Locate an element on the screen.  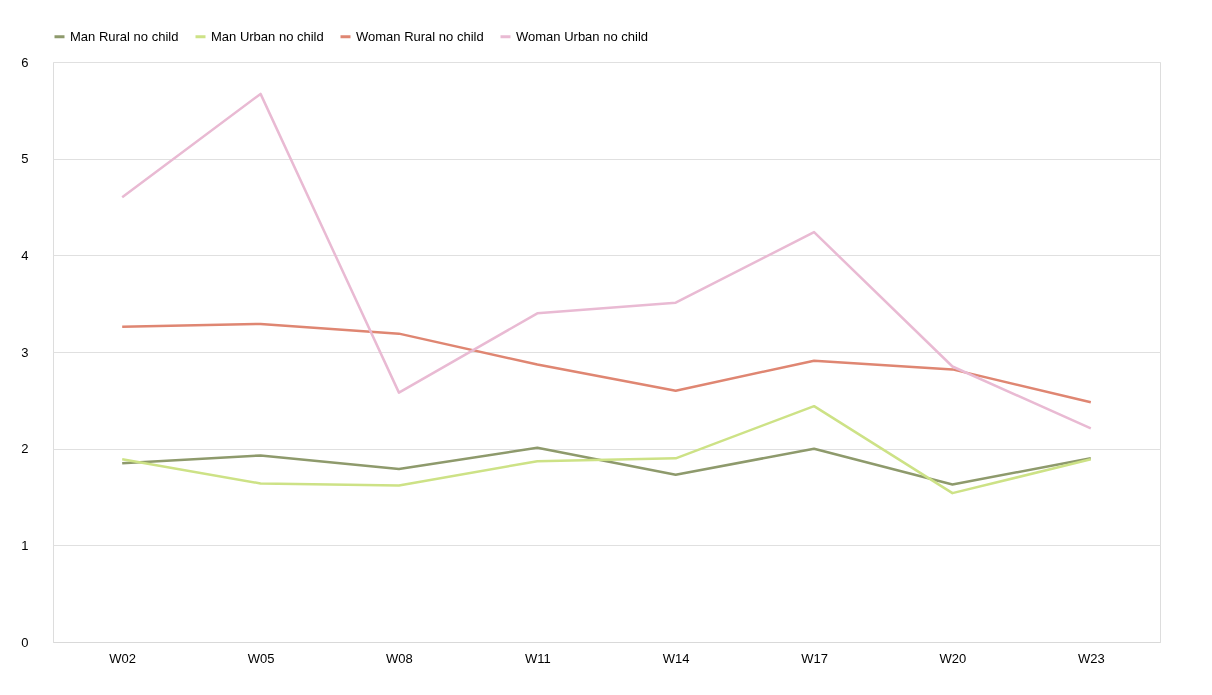
y-tick-label: 1 is located at coordinates (25, 545).